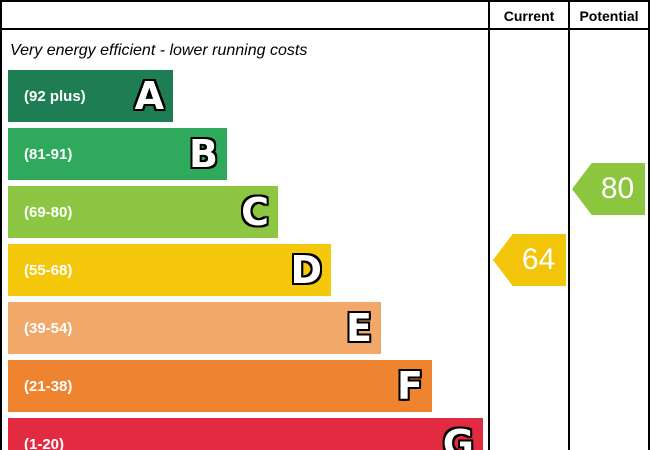 Image resolution: width=650 pixels, height=450 pixels. I want to click on current-column-header: Current, so click(529, 16).